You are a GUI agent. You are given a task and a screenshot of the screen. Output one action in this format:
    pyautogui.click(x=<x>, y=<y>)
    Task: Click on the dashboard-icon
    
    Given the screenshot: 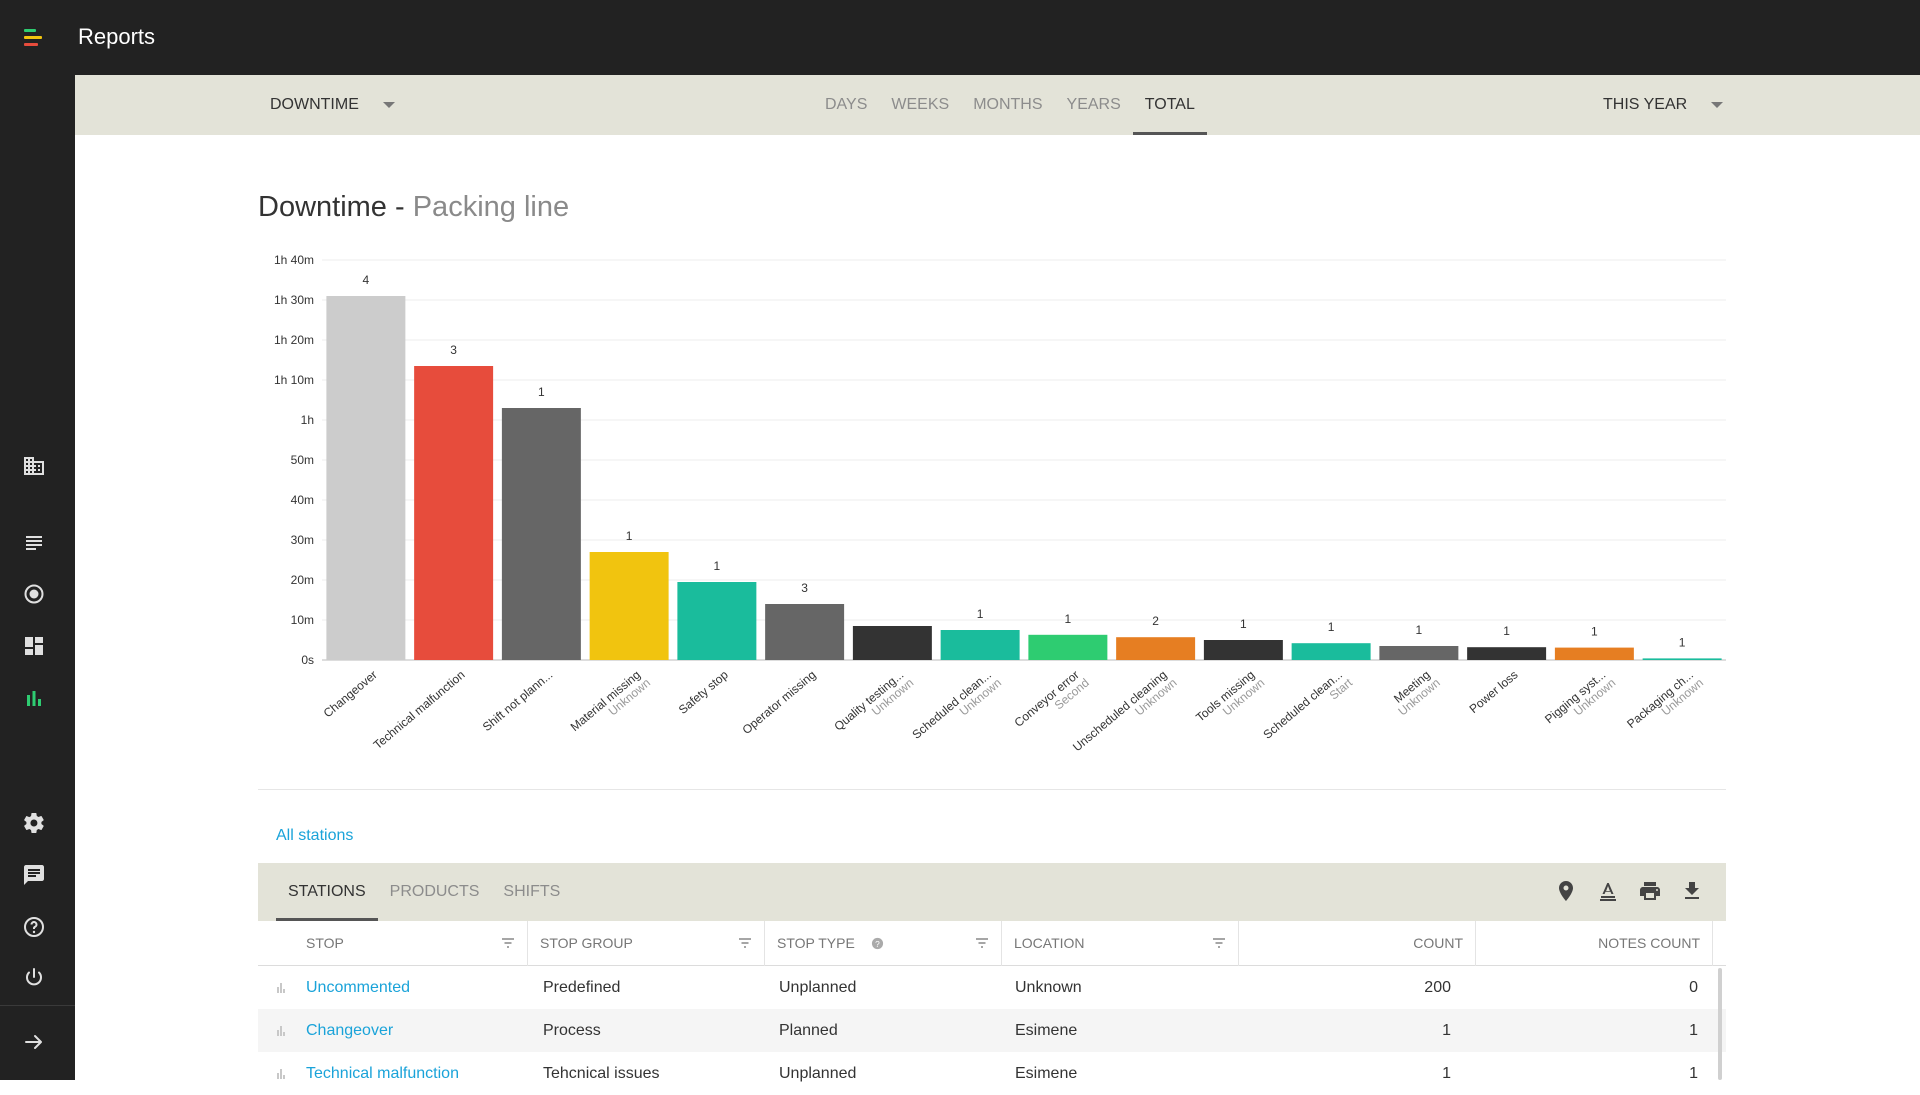 What is the action you would take?
    pyautogui.click(x=34, y=646)
    